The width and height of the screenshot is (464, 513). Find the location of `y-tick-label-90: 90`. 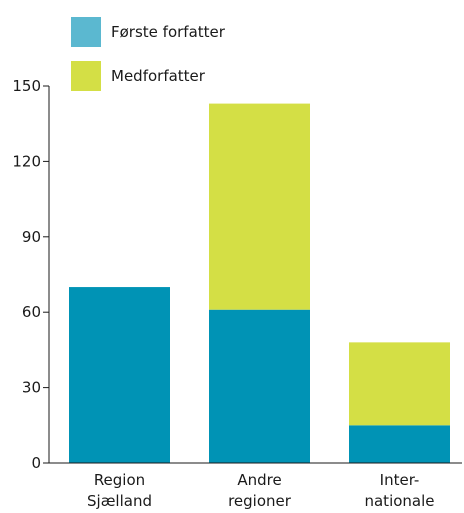

y-tick-label-90: 90 is located at coordinates (31, 237).